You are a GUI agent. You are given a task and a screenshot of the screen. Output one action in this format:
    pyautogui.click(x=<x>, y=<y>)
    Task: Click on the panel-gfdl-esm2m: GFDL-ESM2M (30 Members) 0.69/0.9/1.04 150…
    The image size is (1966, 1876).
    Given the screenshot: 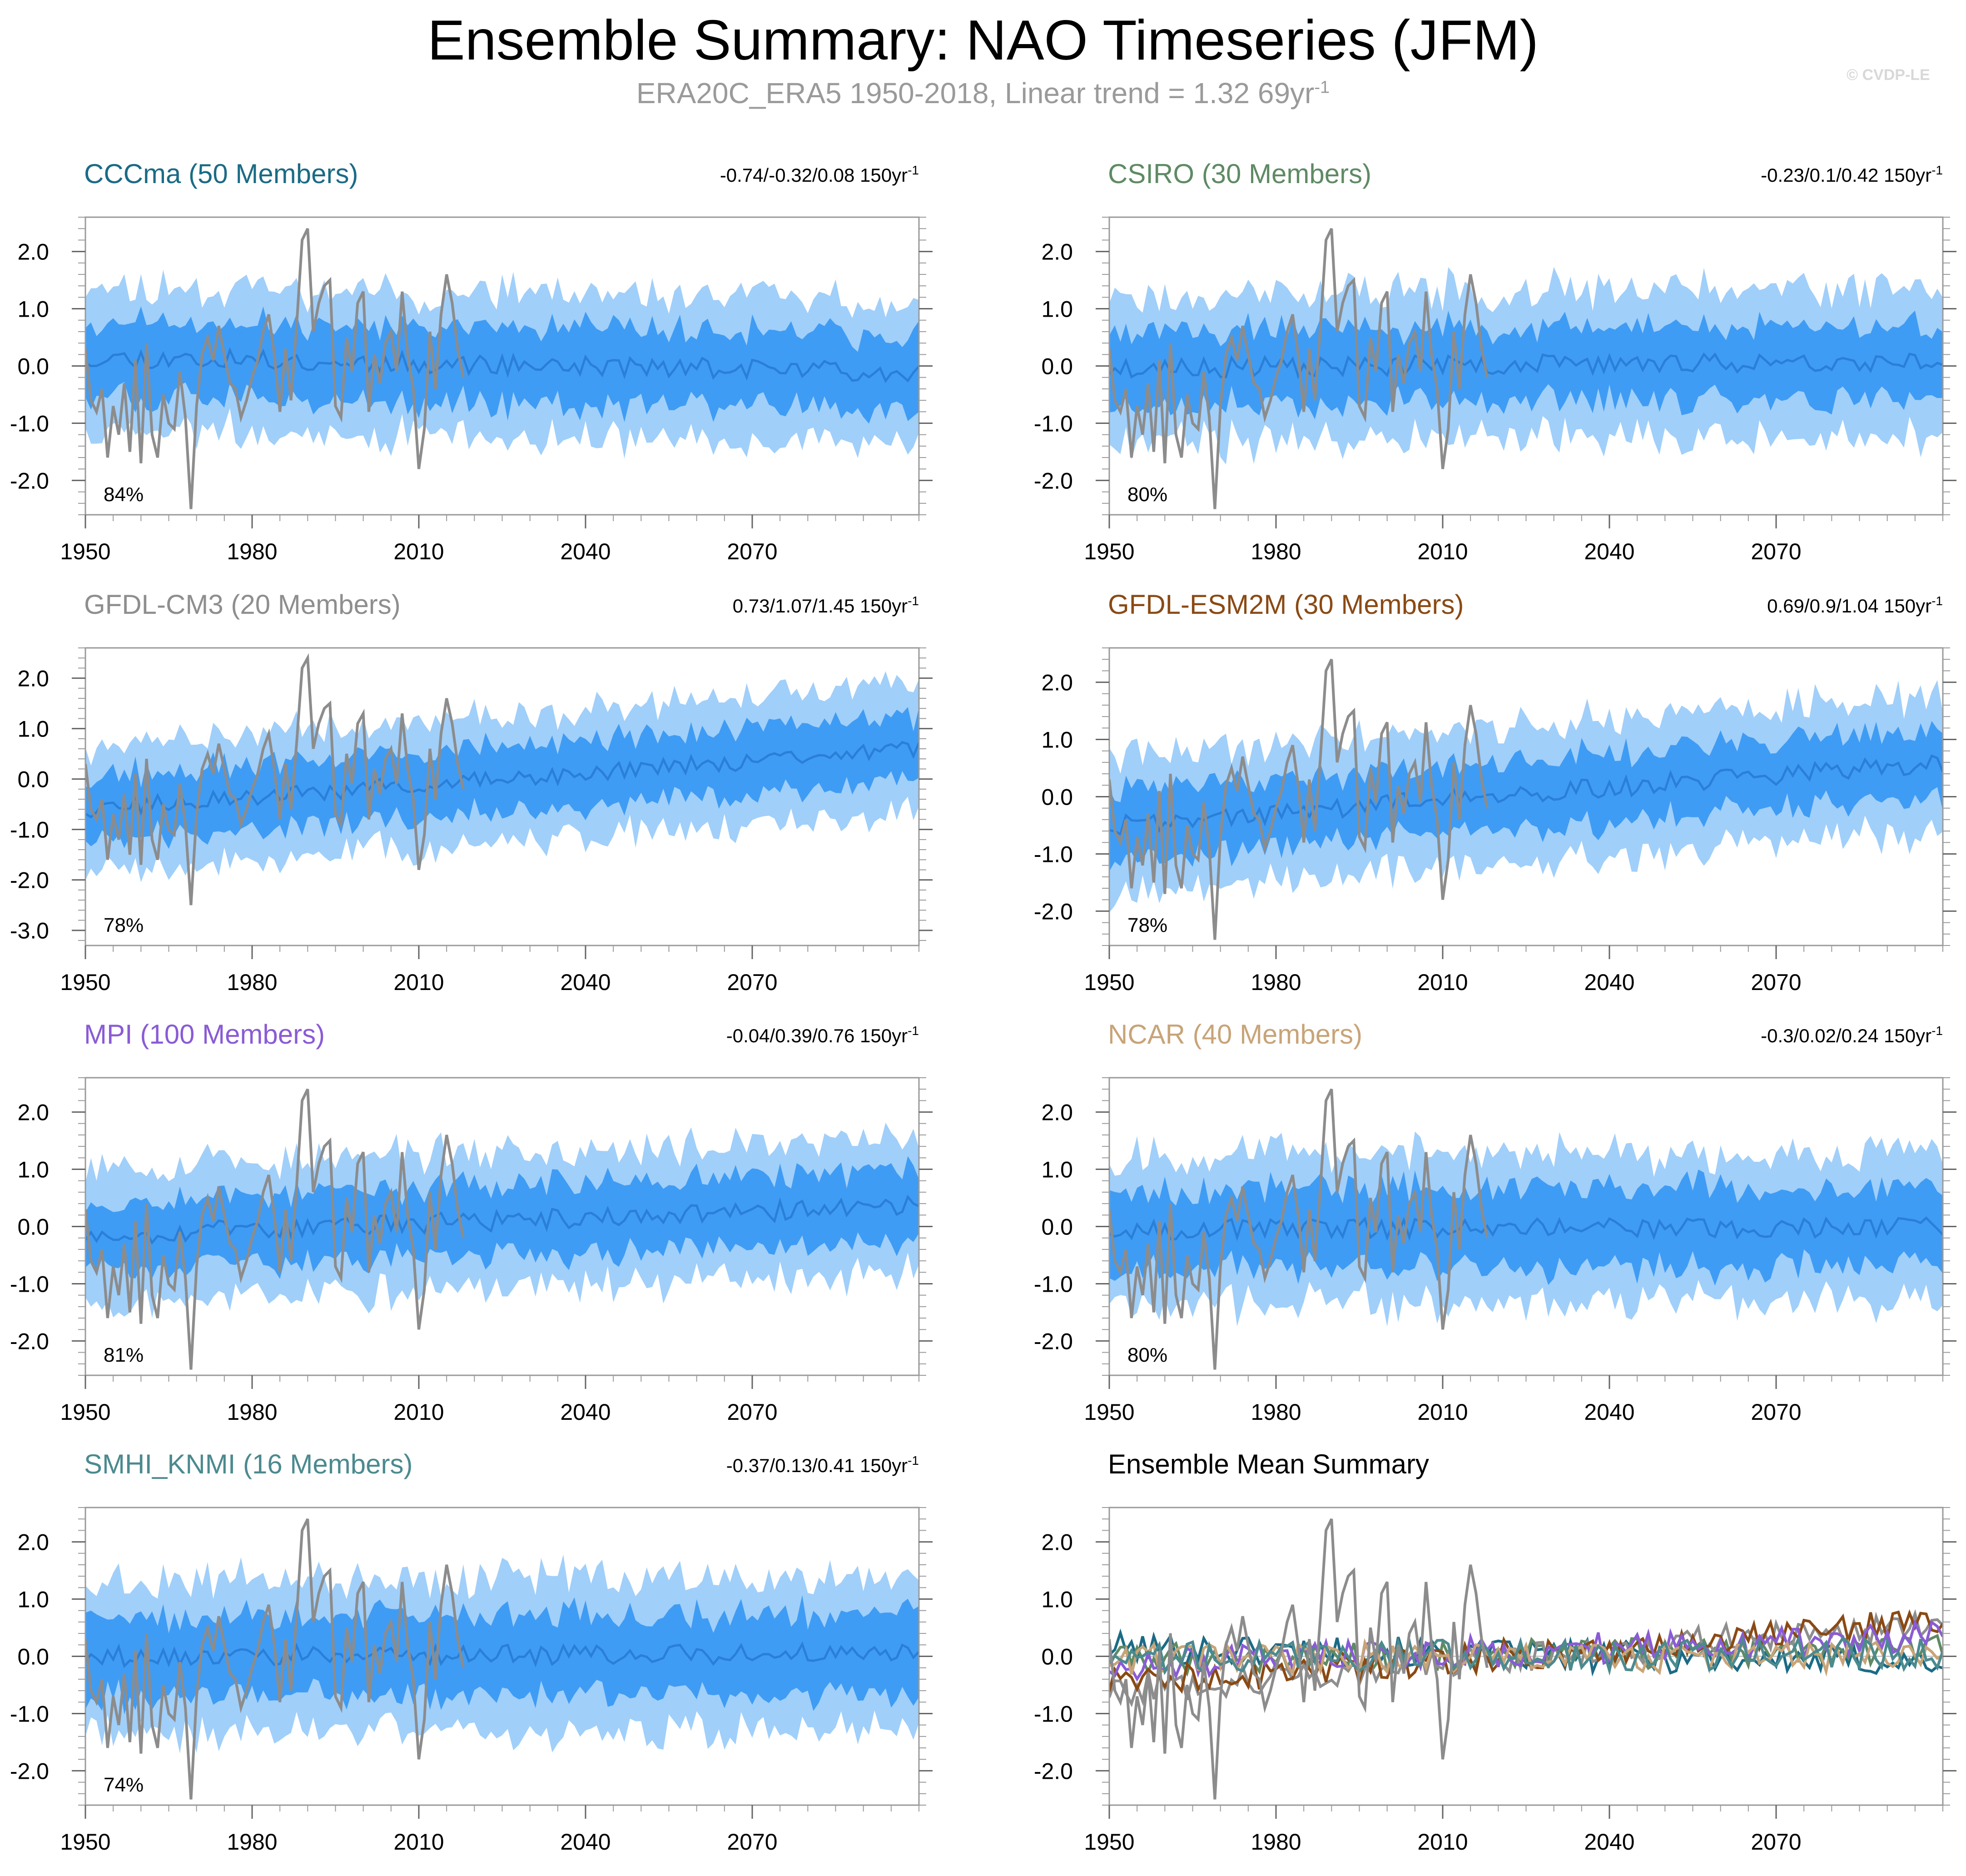 What is the action you would take?
    pyautogui.click(x=1495, y=792)
    